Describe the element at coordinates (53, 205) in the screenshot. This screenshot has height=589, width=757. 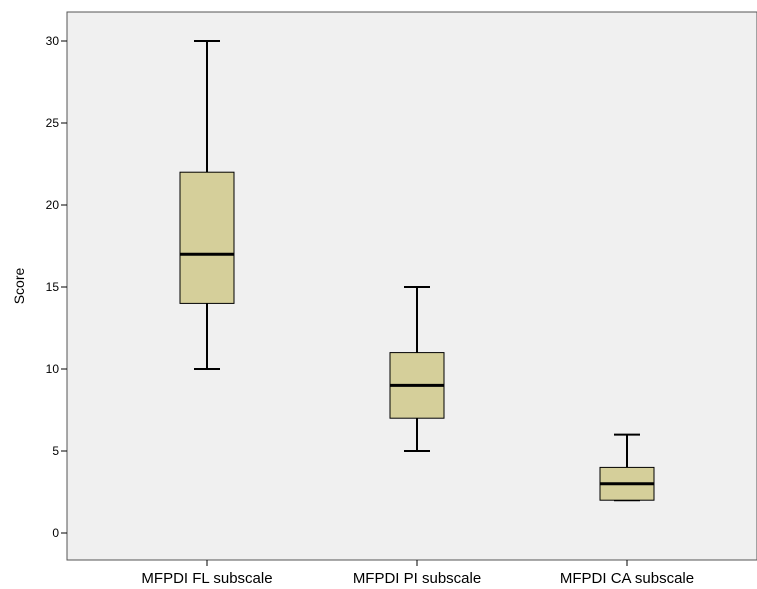
I see `y-tick-label: 20` at that location.